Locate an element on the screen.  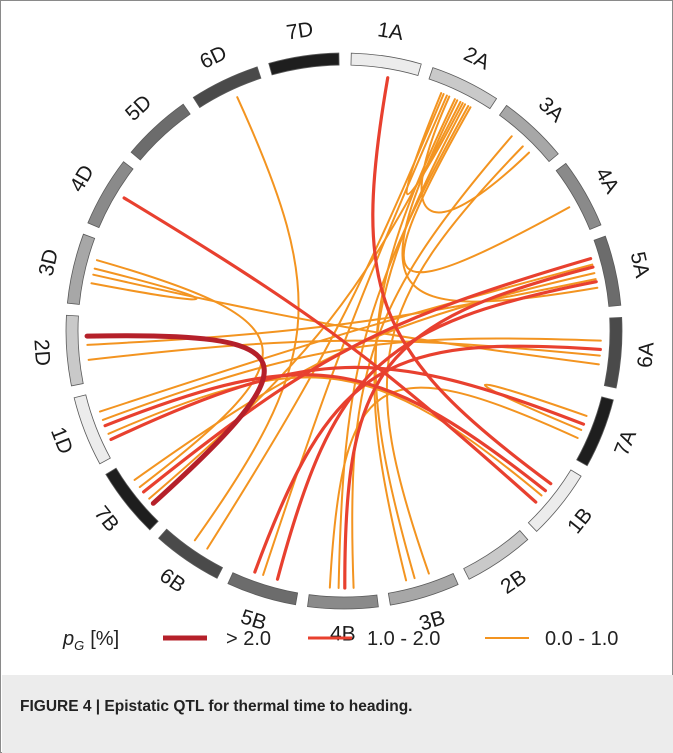
chromosome-arc-1d is located at coordinates (92, 429).